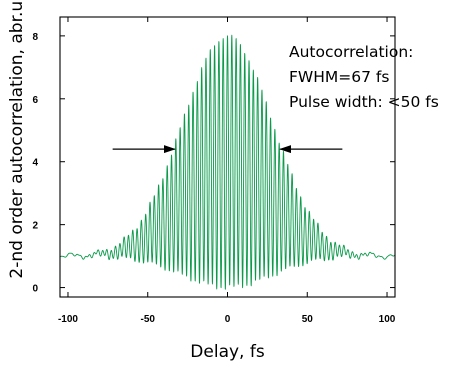 The height and width of the screenshot is (365, 465). What do you see at coordinates (339, 77) in the screenshot?
I see `annotation-fwhm: FWHM=67 fs` at bounding box center [339, 77].